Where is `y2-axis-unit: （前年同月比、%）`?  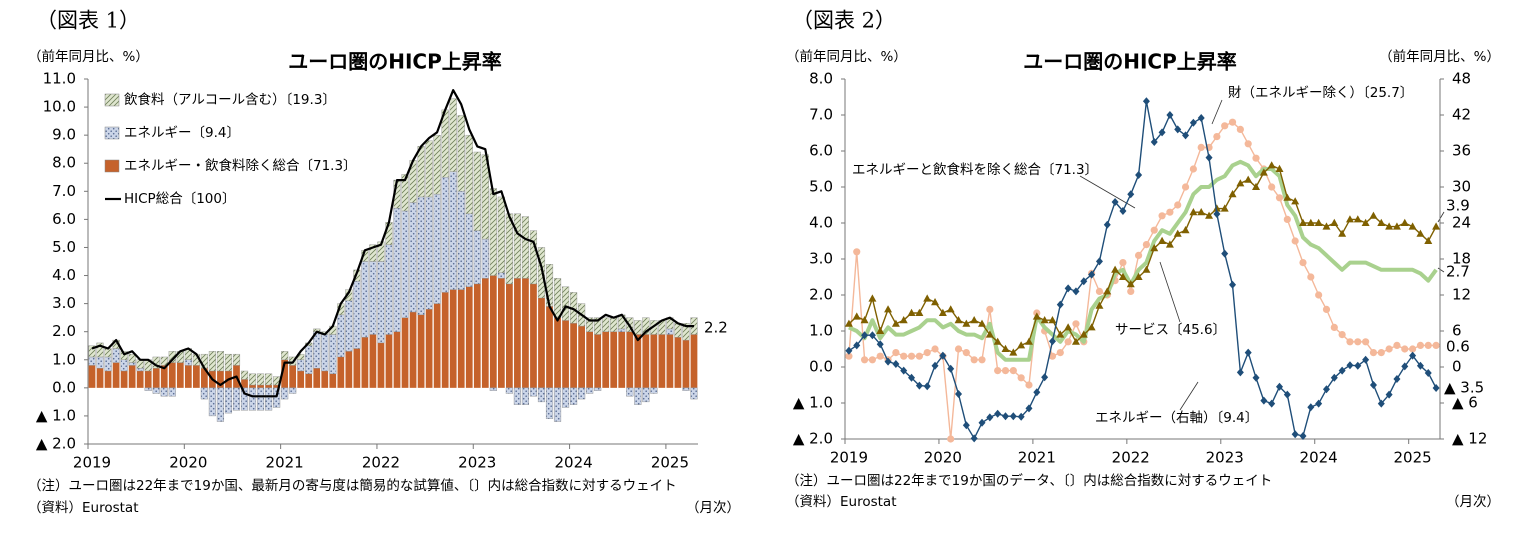 y2-axis-unit: （前年同月比、%） is located at coordinates (1439, 56).